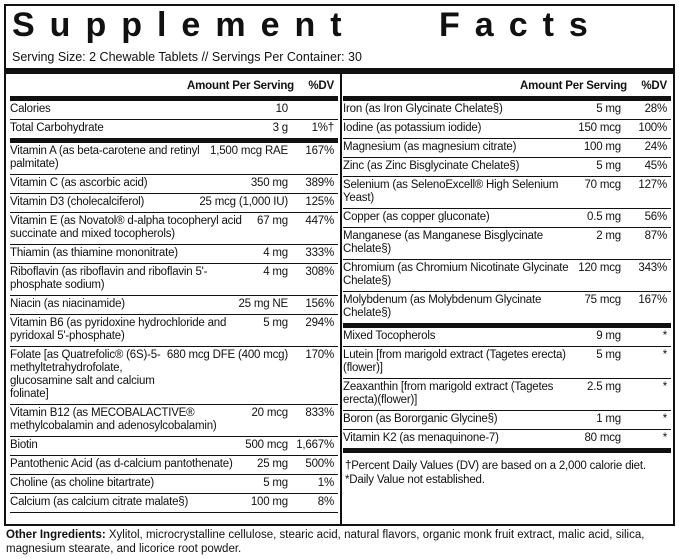 The width and height of the screenshot is (679, 559). Describe the element at coordinates (602, 438) in the screenshot. I see `amount: 80 mcg` at that location.